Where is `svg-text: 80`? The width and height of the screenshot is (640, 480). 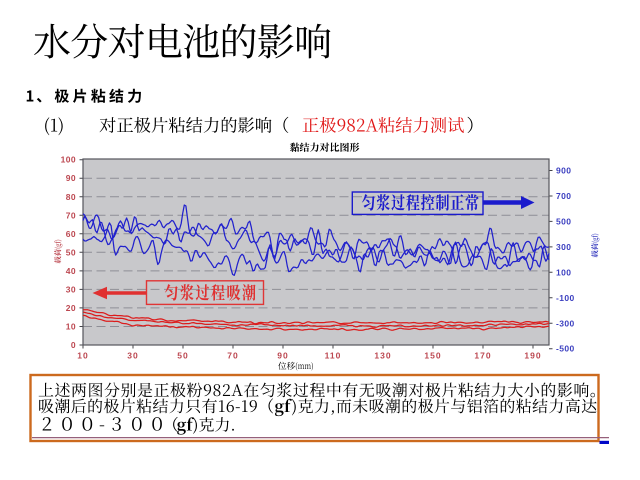 svg-text: 80 is located at coordinates (71, 197).